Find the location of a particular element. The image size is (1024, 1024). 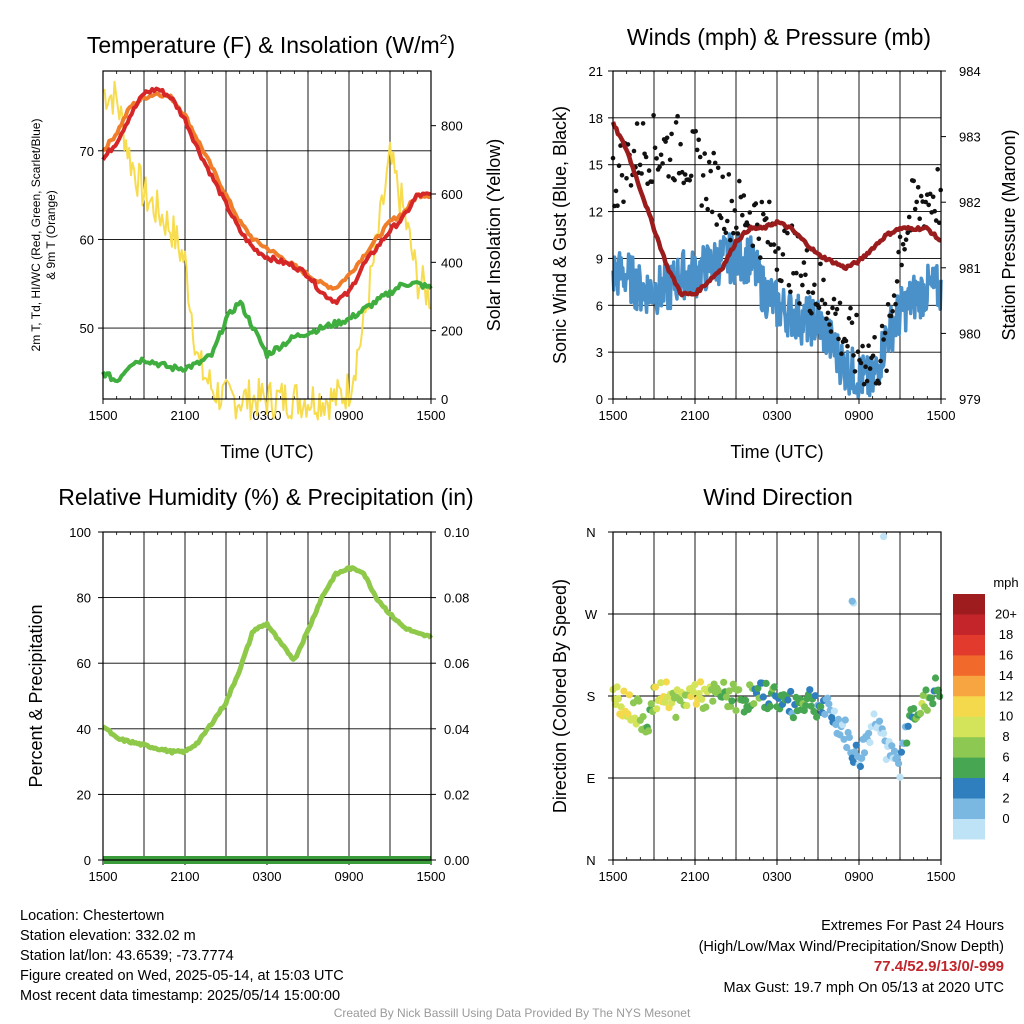

y-tick-label-right: 0.10 is located at coordinates (456, 532).